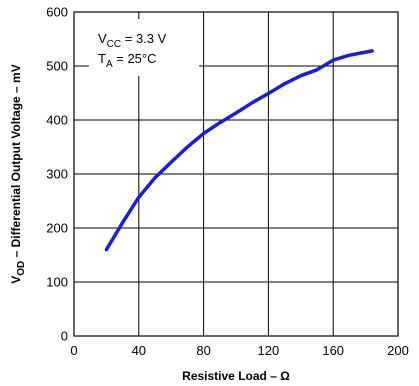  I want to click on x-tick-label: 120, so click(269, 350).